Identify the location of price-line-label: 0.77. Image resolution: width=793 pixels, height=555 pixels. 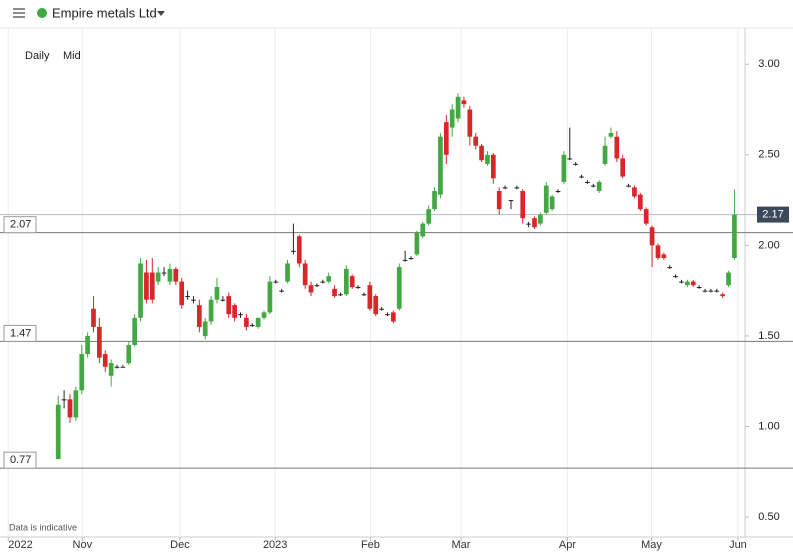
(20, 460).